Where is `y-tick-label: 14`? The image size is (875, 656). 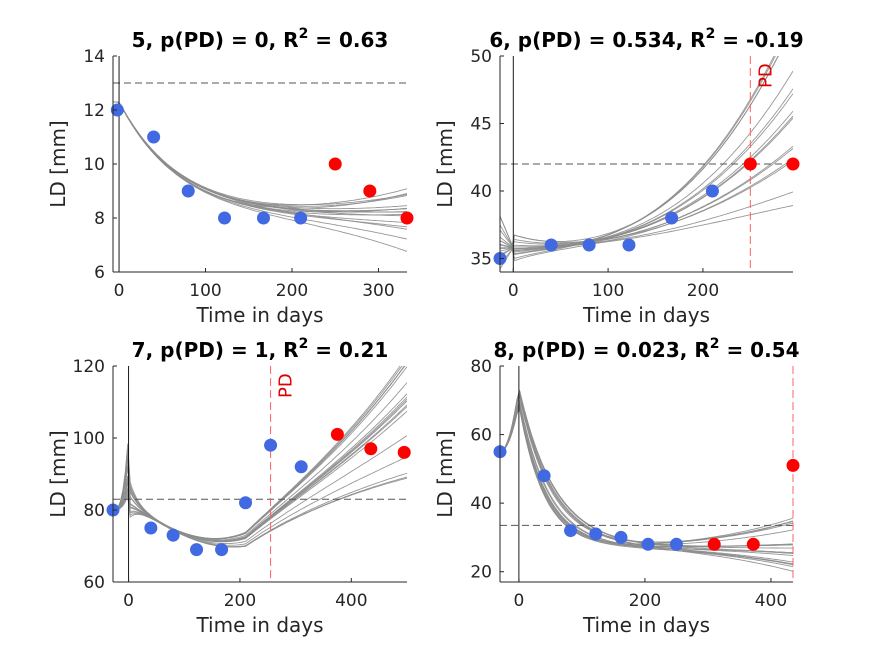 y-tick-label: 14 is located at coordinates (94, 57).